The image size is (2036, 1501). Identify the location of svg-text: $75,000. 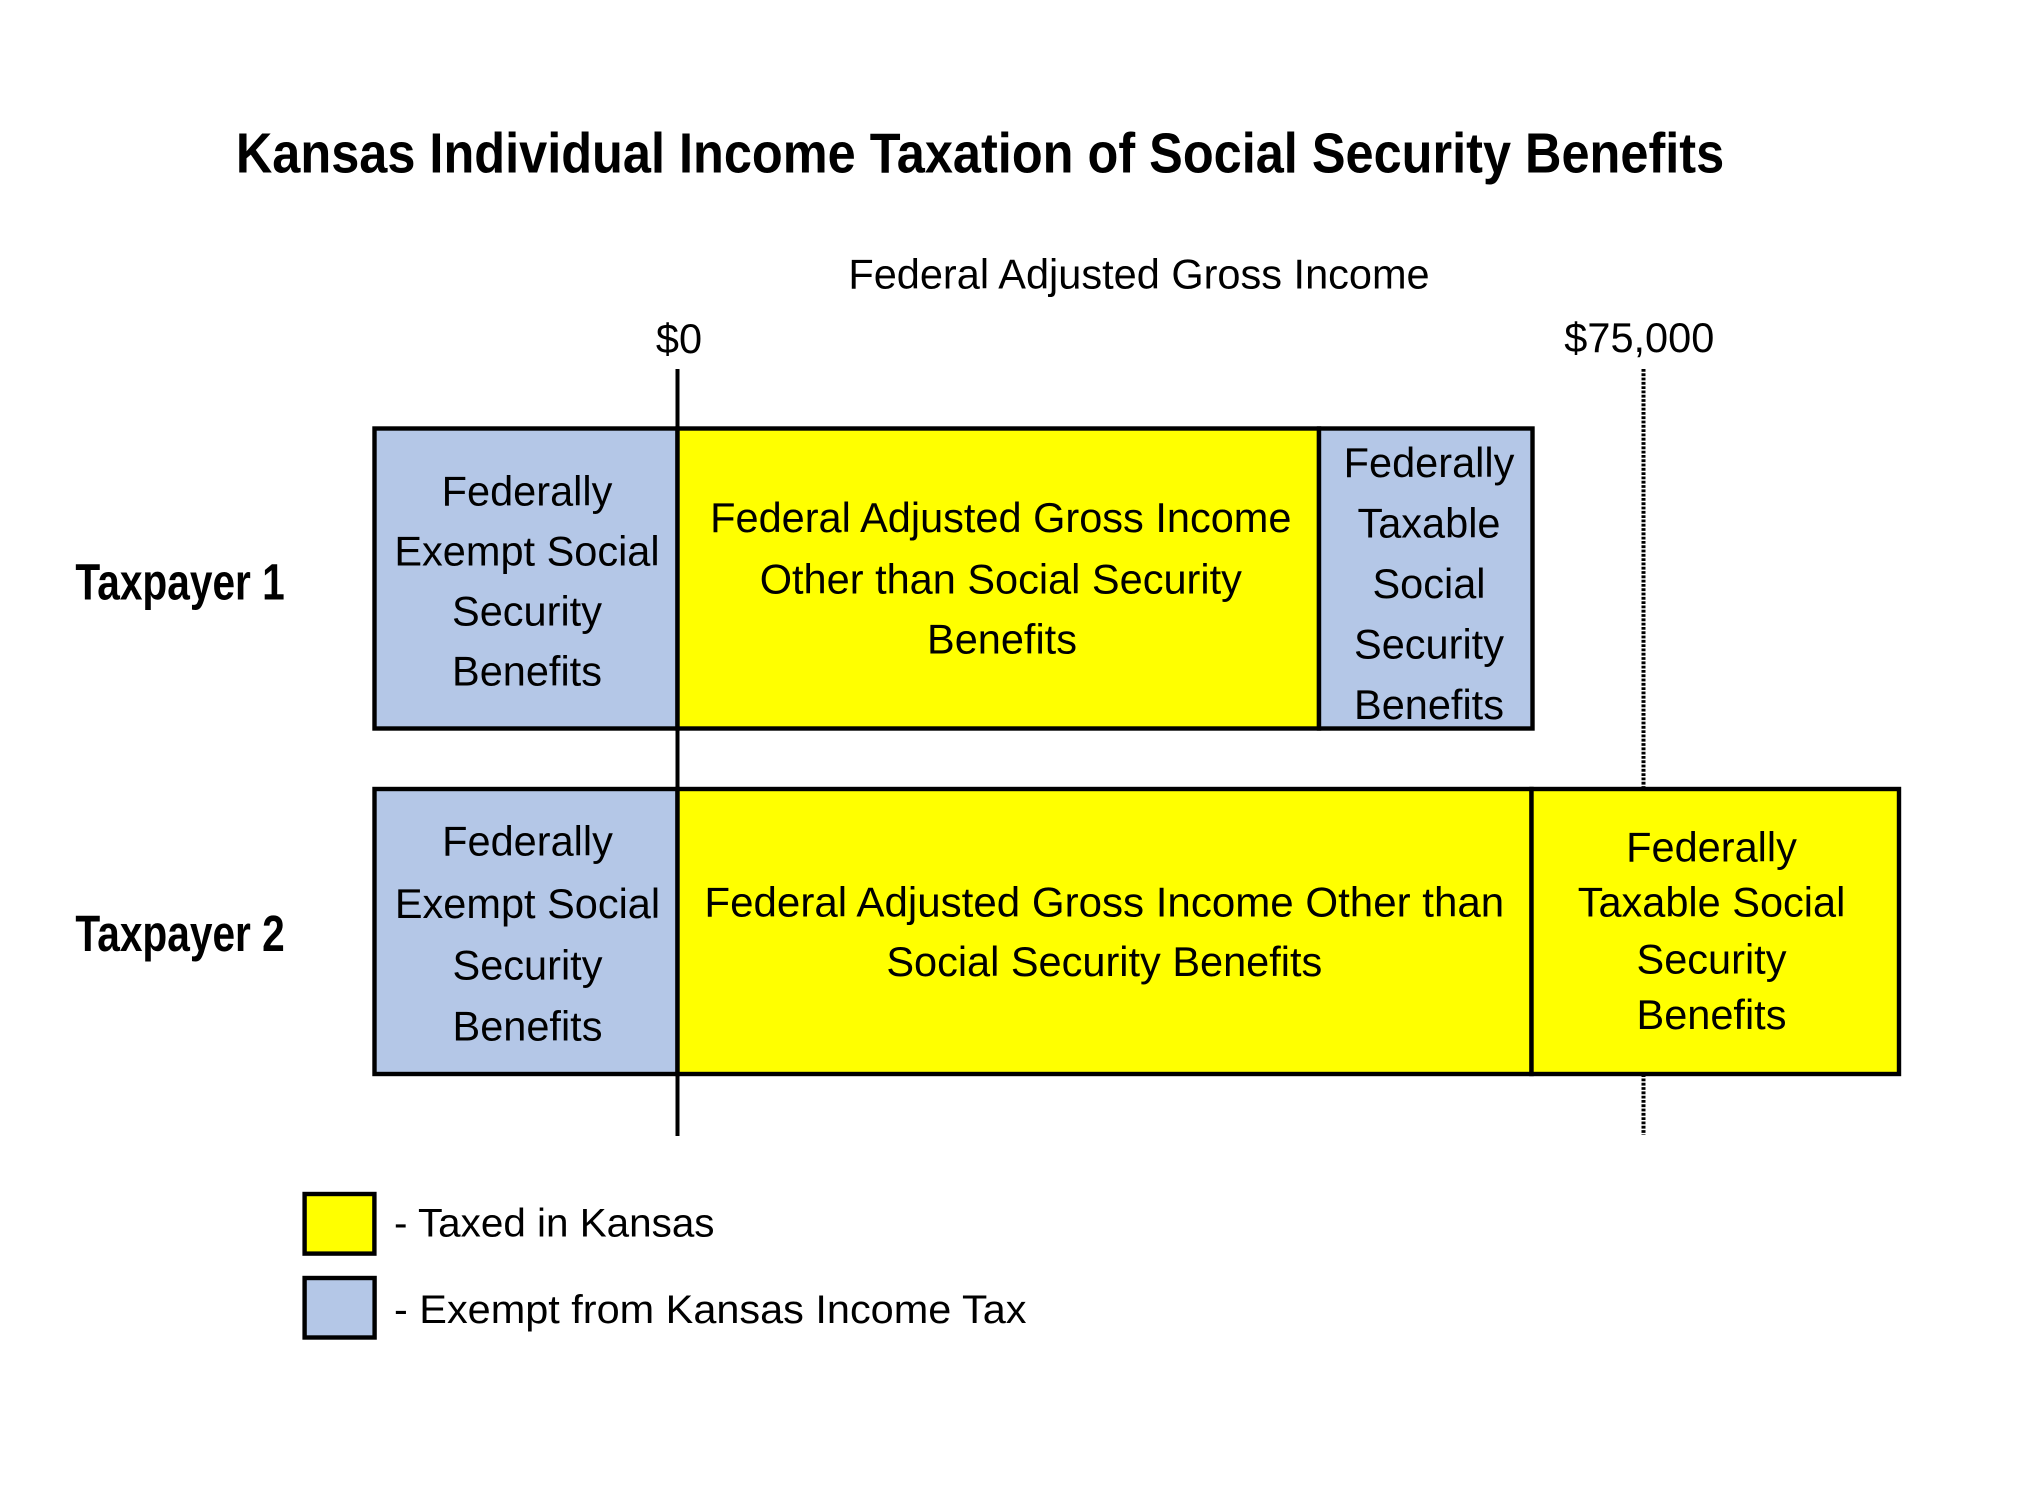
(1639, 337).